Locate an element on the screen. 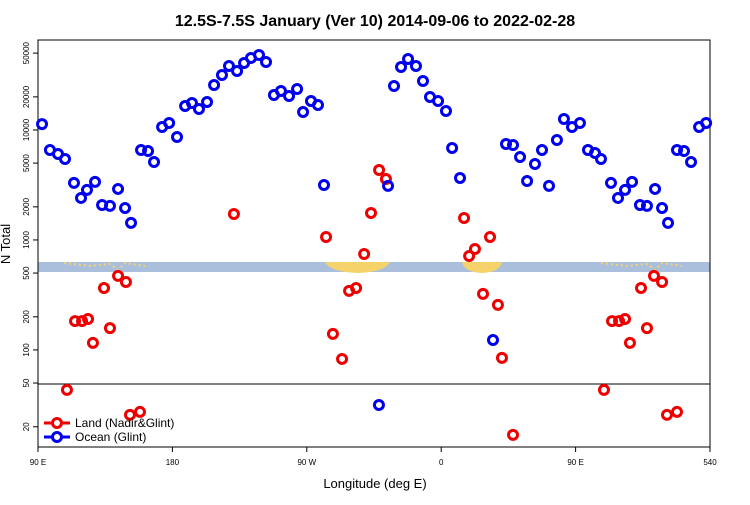 The image size is (750, 505). y-tick-label: 20 is located at coordinates (26, 426).